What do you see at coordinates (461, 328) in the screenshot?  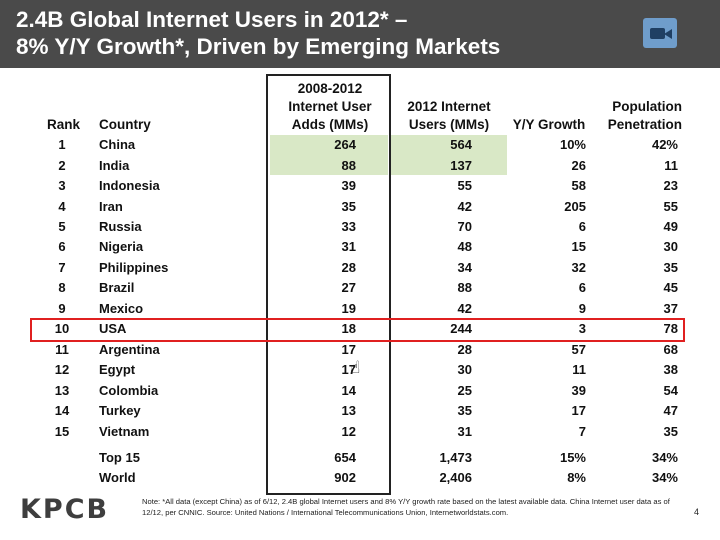 I see `cell-users: 244` at bounding box center [461, 328].